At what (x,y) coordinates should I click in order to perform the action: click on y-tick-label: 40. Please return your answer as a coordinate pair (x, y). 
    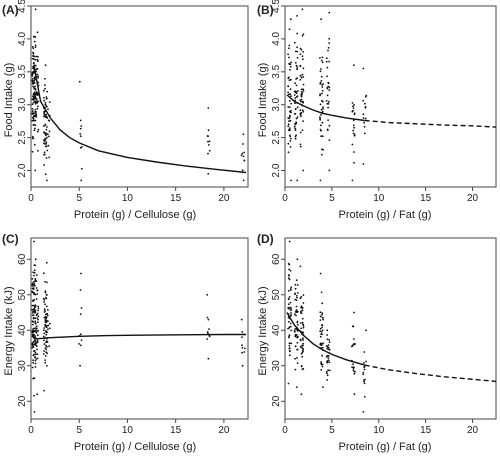
    Looking at the image, I should click on (276, 330).